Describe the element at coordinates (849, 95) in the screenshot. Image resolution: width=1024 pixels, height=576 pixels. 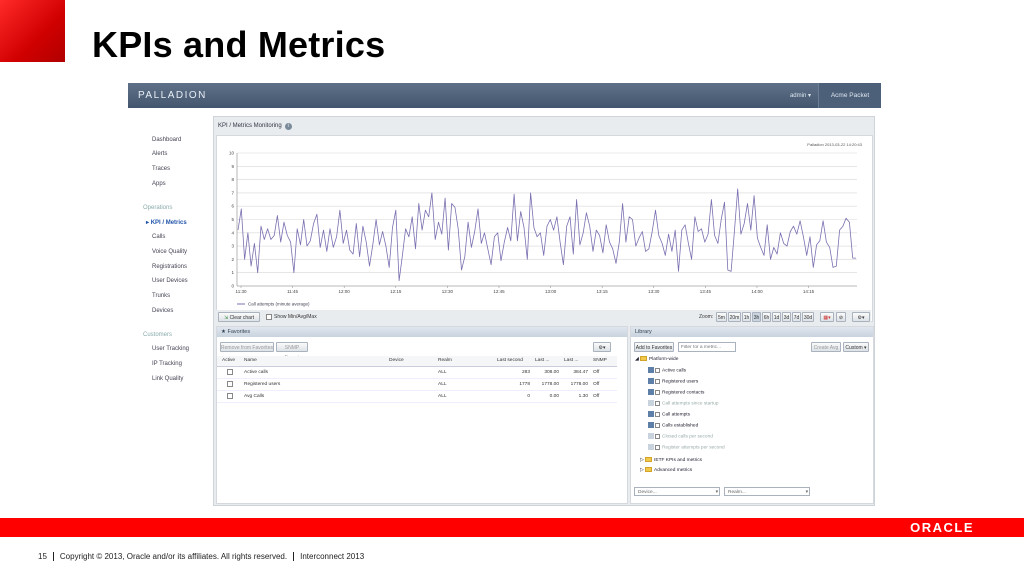
I see `acme-packet-tab: Acme Packet` at that location.